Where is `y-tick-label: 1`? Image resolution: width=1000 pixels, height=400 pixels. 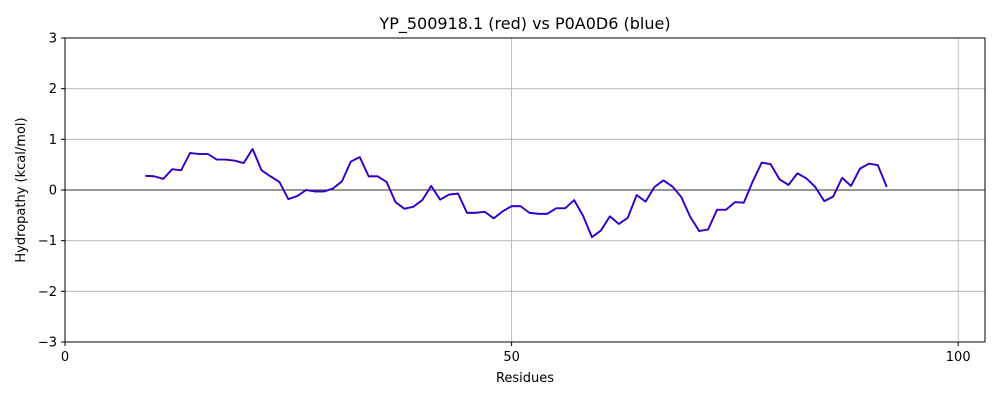
y-tick-label: 1 is located at coordinates (53, 140).